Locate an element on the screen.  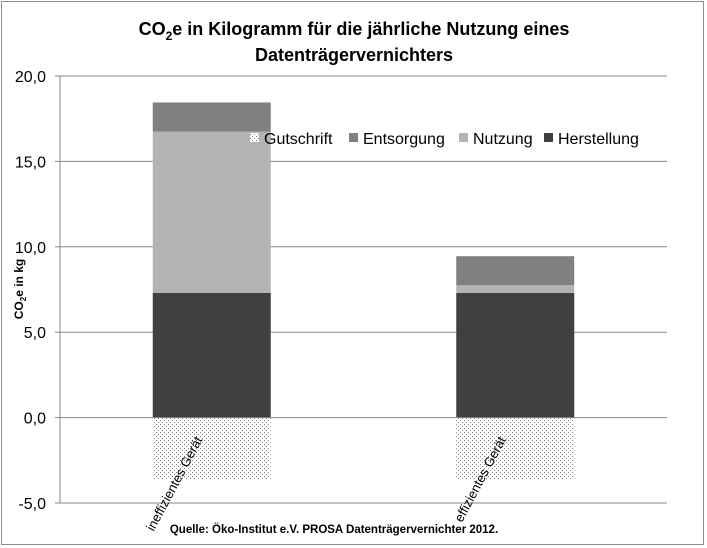
legend-label: Gutschrift is located at coordinates (298, 139).